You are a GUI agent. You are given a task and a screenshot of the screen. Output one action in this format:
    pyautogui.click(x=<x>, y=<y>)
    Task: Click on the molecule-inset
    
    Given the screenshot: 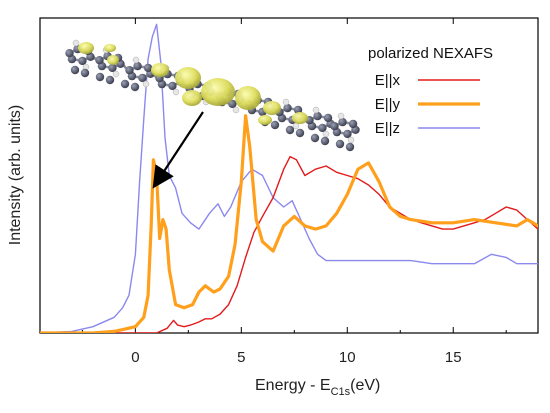 What is the action you would take?
    pyautogui.click(x=212, y=95)
    